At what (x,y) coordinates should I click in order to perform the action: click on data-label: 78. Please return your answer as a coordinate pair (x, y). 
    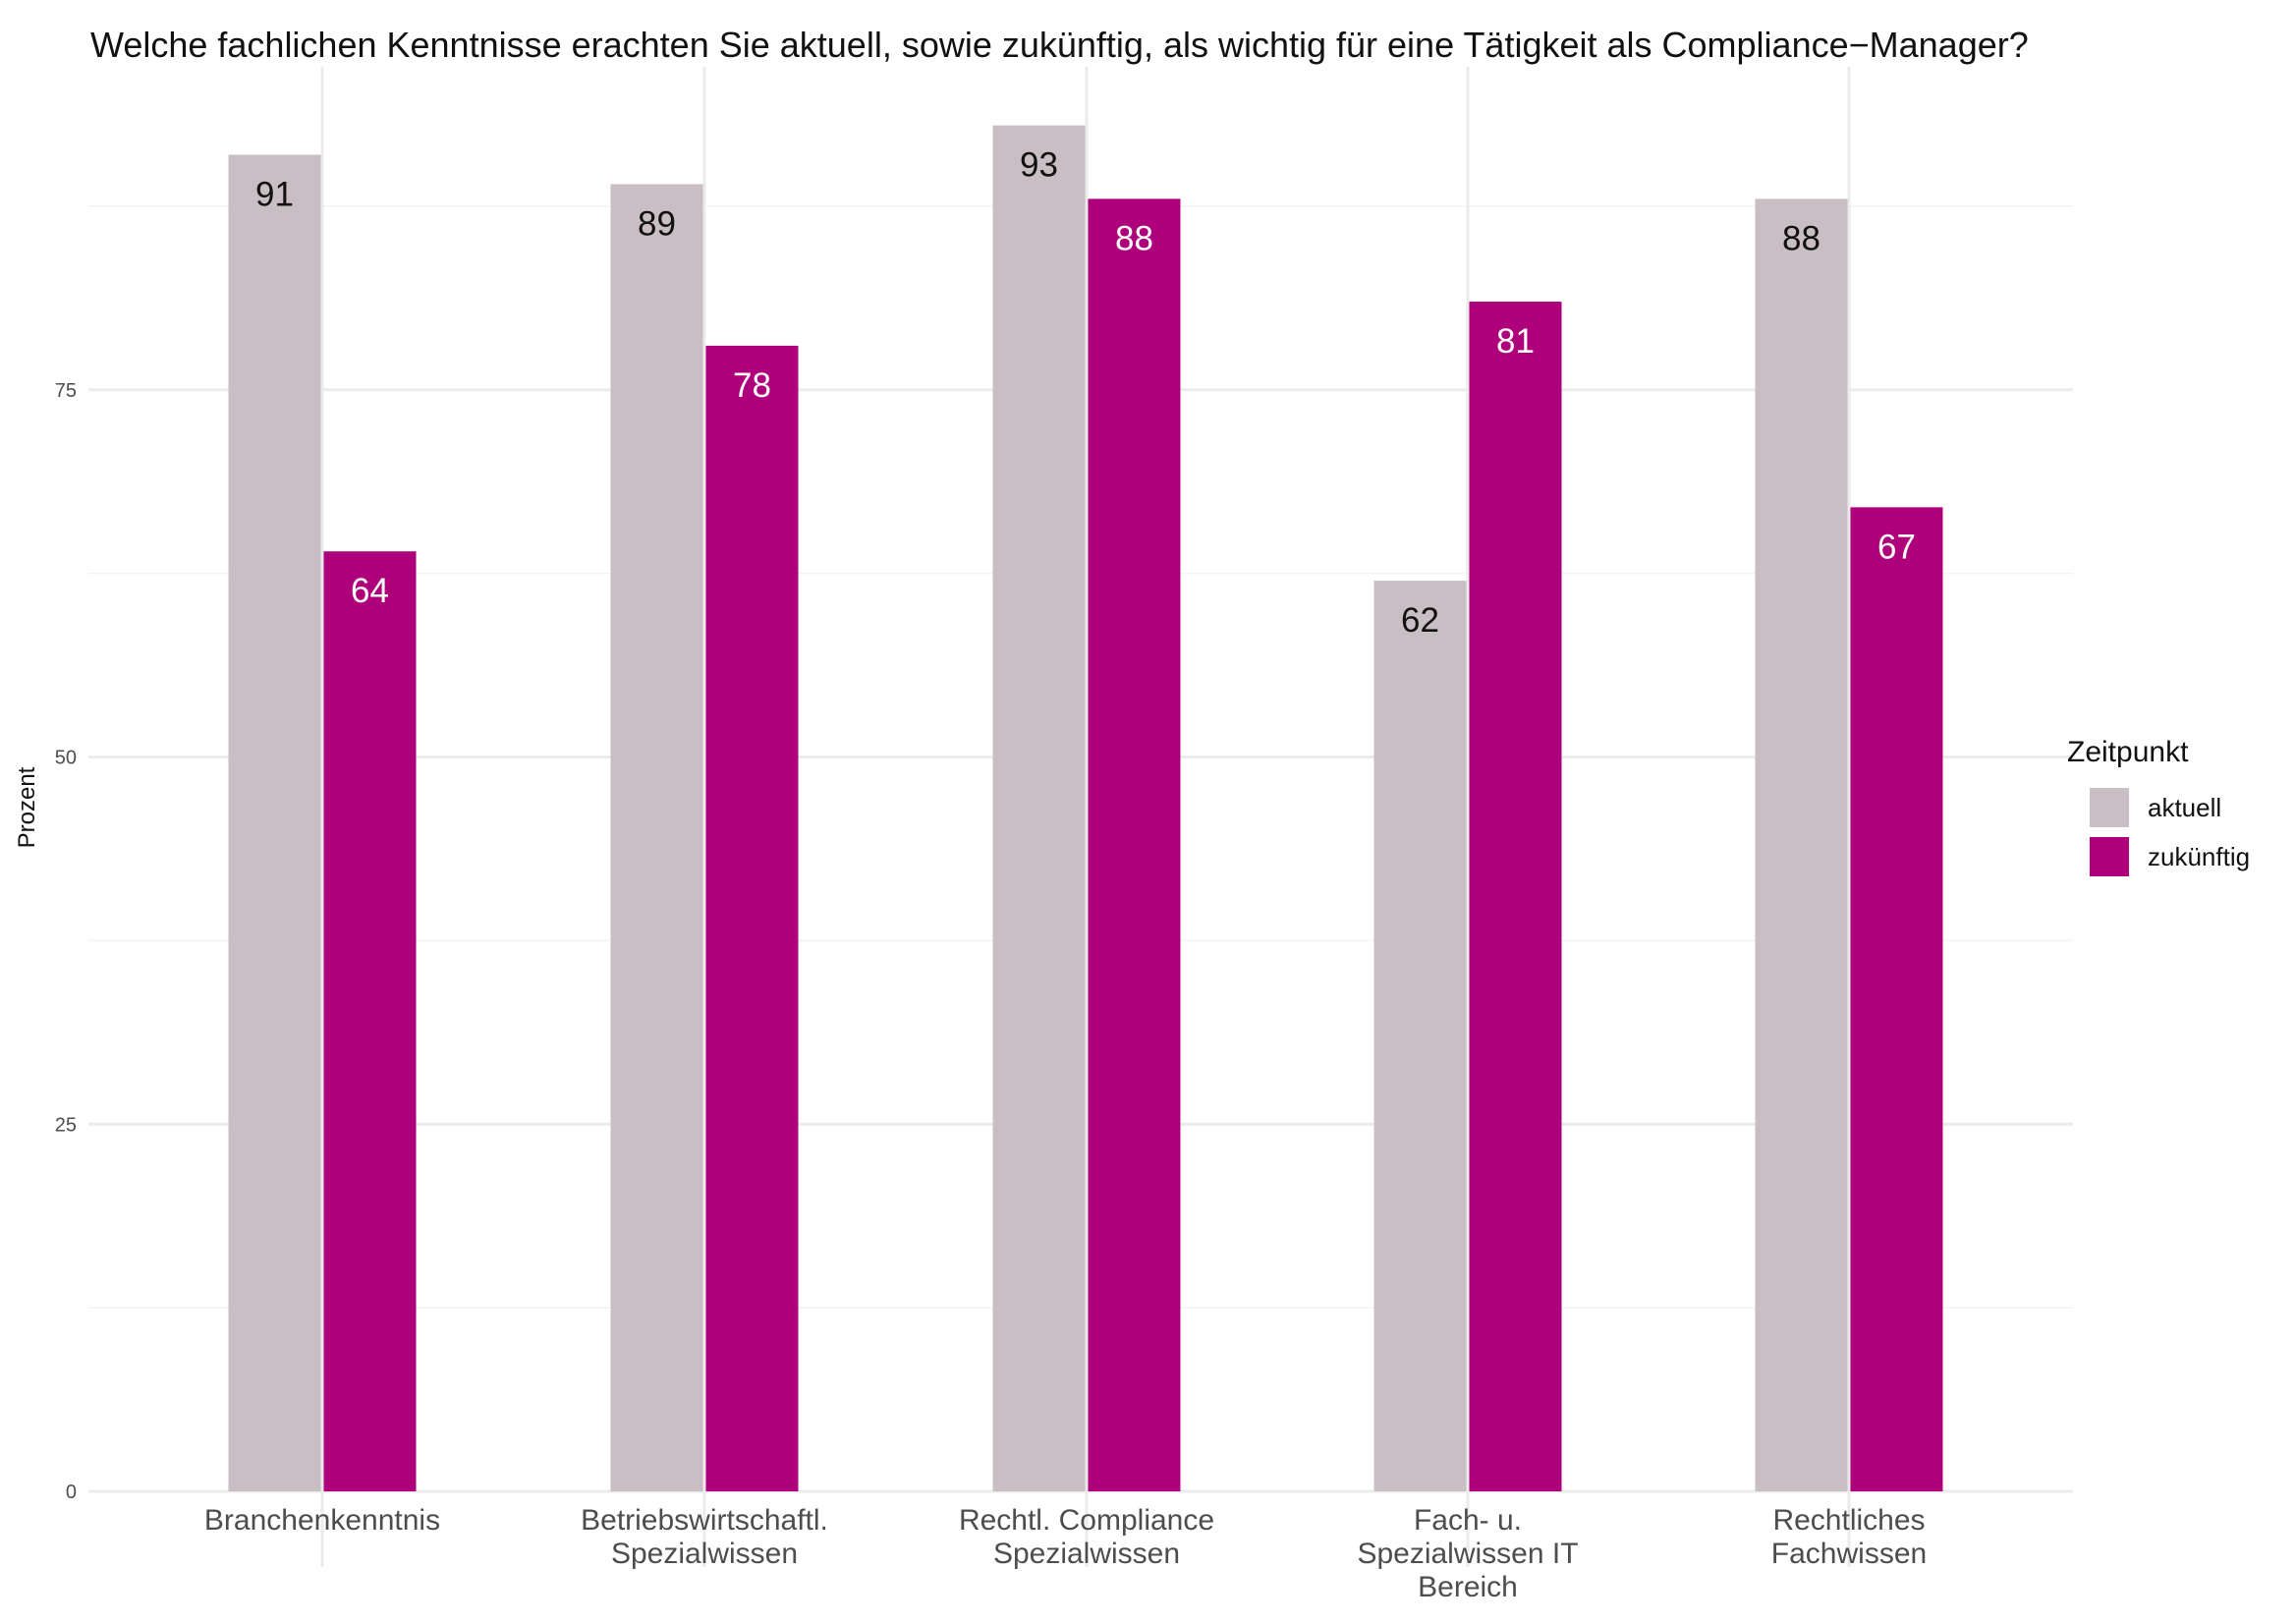
    Looking at the image, I should click on (752, 385).